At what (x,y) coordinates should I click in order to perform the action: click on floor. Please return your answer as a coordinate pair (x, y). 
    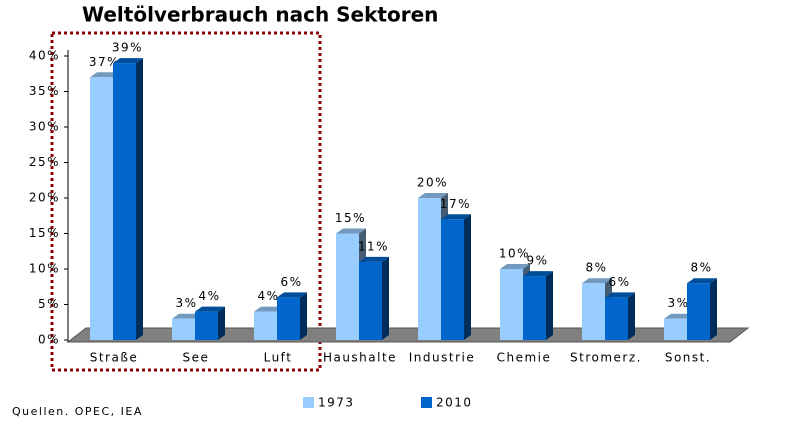
    Looking at the image, I should click on (408, 335).